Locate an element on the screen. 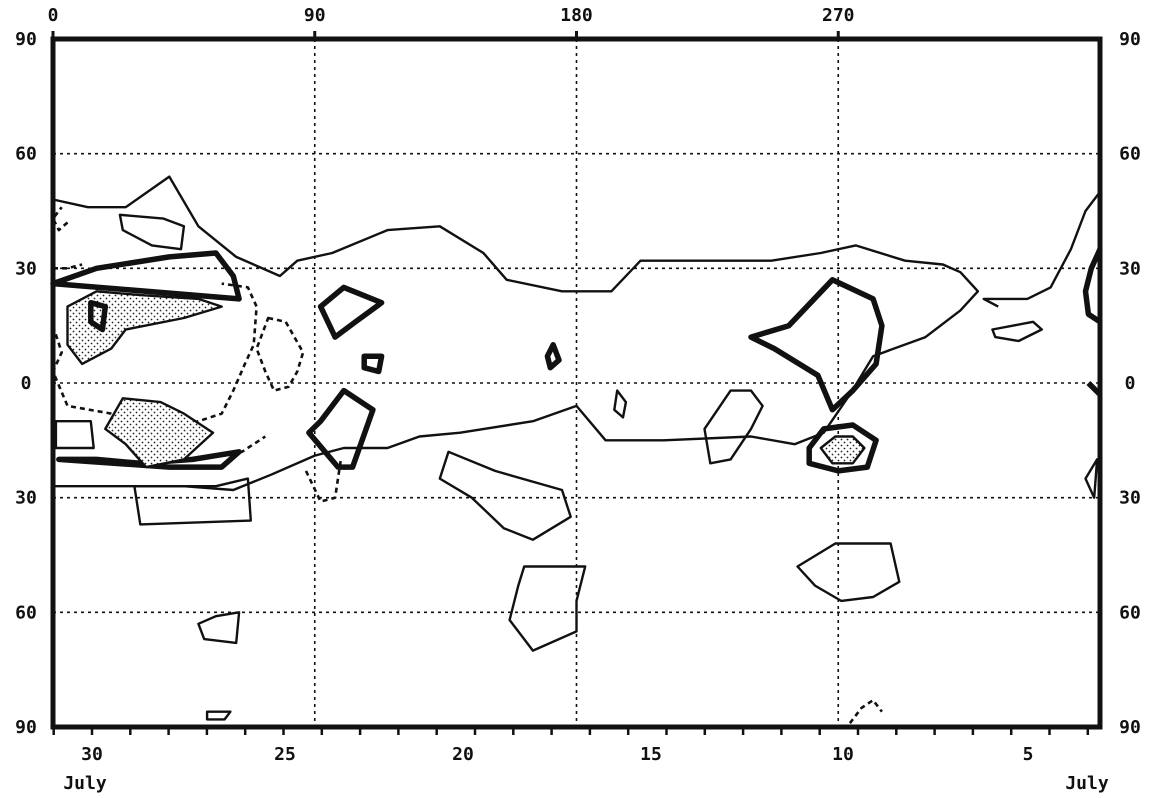 Image resolution: width=1159 pixels, height=798 pixels. left-tick-label-3: 0 is located at coordinates (26, 383).